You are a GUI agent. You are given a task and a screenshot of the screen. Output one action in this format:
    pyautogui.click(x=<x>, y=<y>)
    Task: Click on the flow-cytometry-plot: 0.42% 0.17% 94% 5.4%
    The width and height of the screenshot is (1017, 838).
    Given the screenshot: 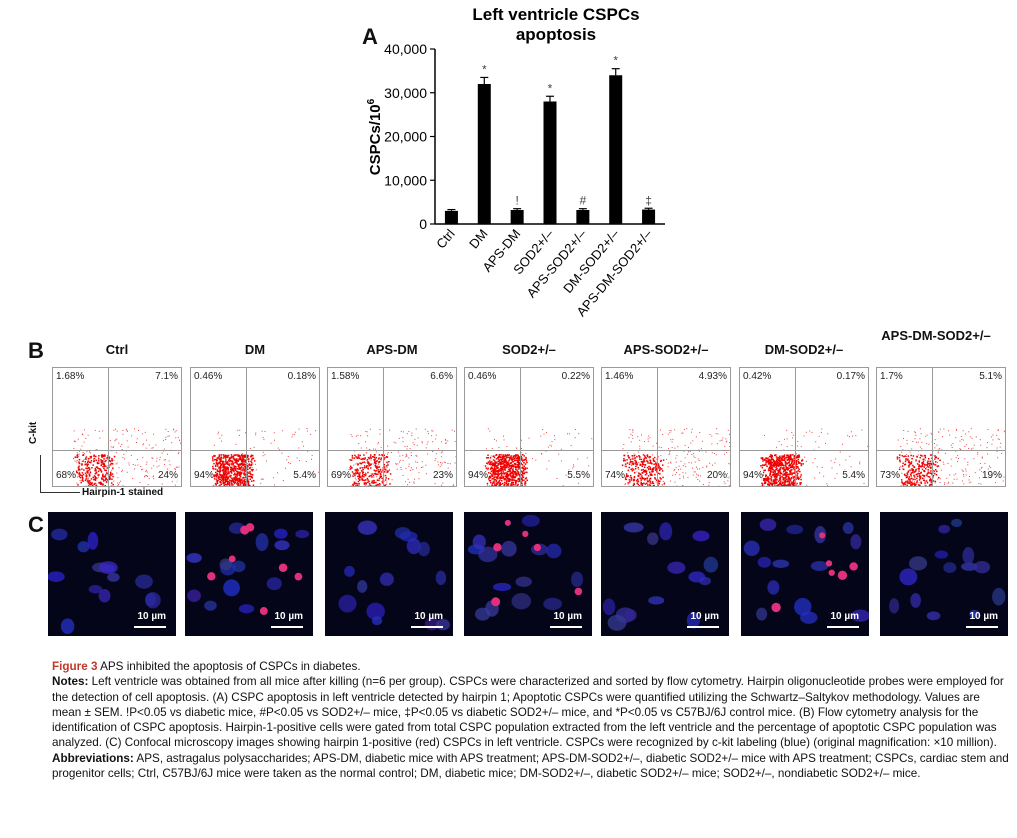 What is the action you would take?
    pyautogui.click(x=804, y=427)
    